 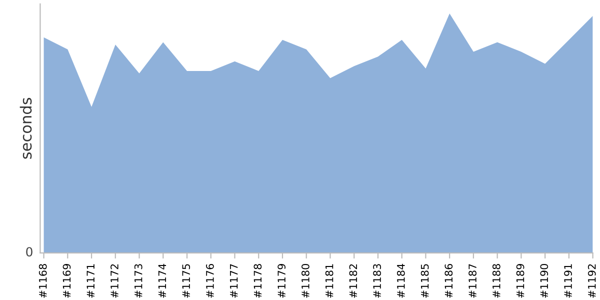 What do you see at coordinates (448, 281) in the screenshot?
I see `x-tick-label: #1186` at bounding box center [448, 281].